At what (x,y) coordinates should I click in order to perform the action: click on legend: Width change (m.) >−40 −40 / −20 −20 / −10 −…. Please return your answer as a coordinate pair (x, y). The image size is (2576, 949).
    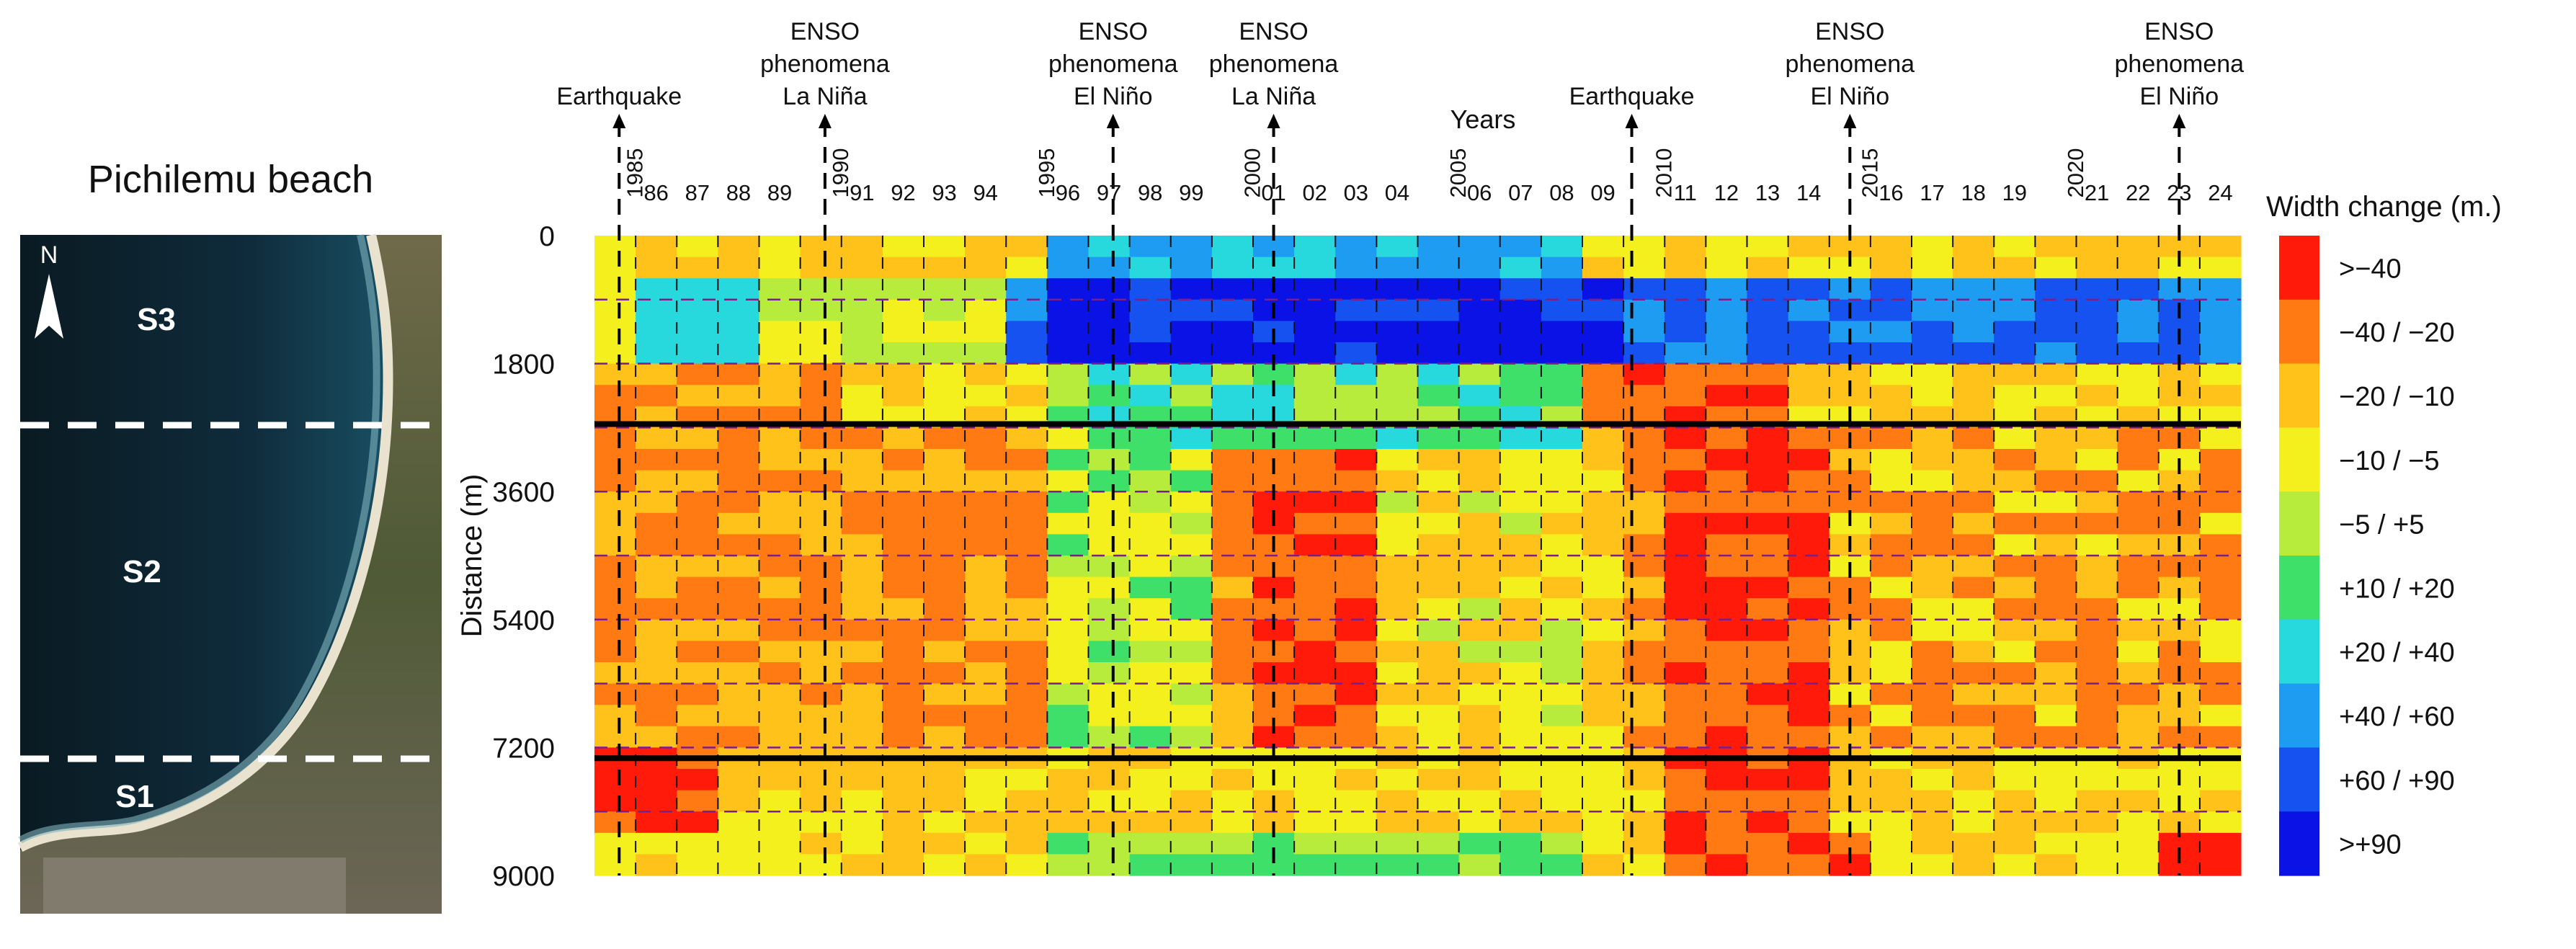
    Looking at the image, I should click on (2384, 533).